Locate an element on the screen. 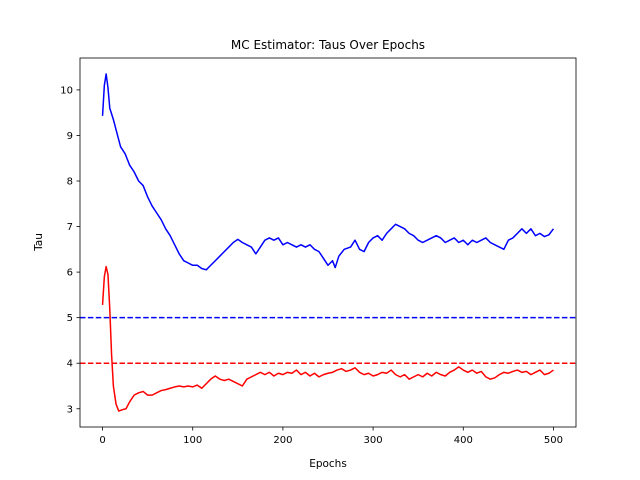 The image size is (640, 480). chart-title: MC Estimator: Taus Over Epochs is located at coordinates (328, 45).